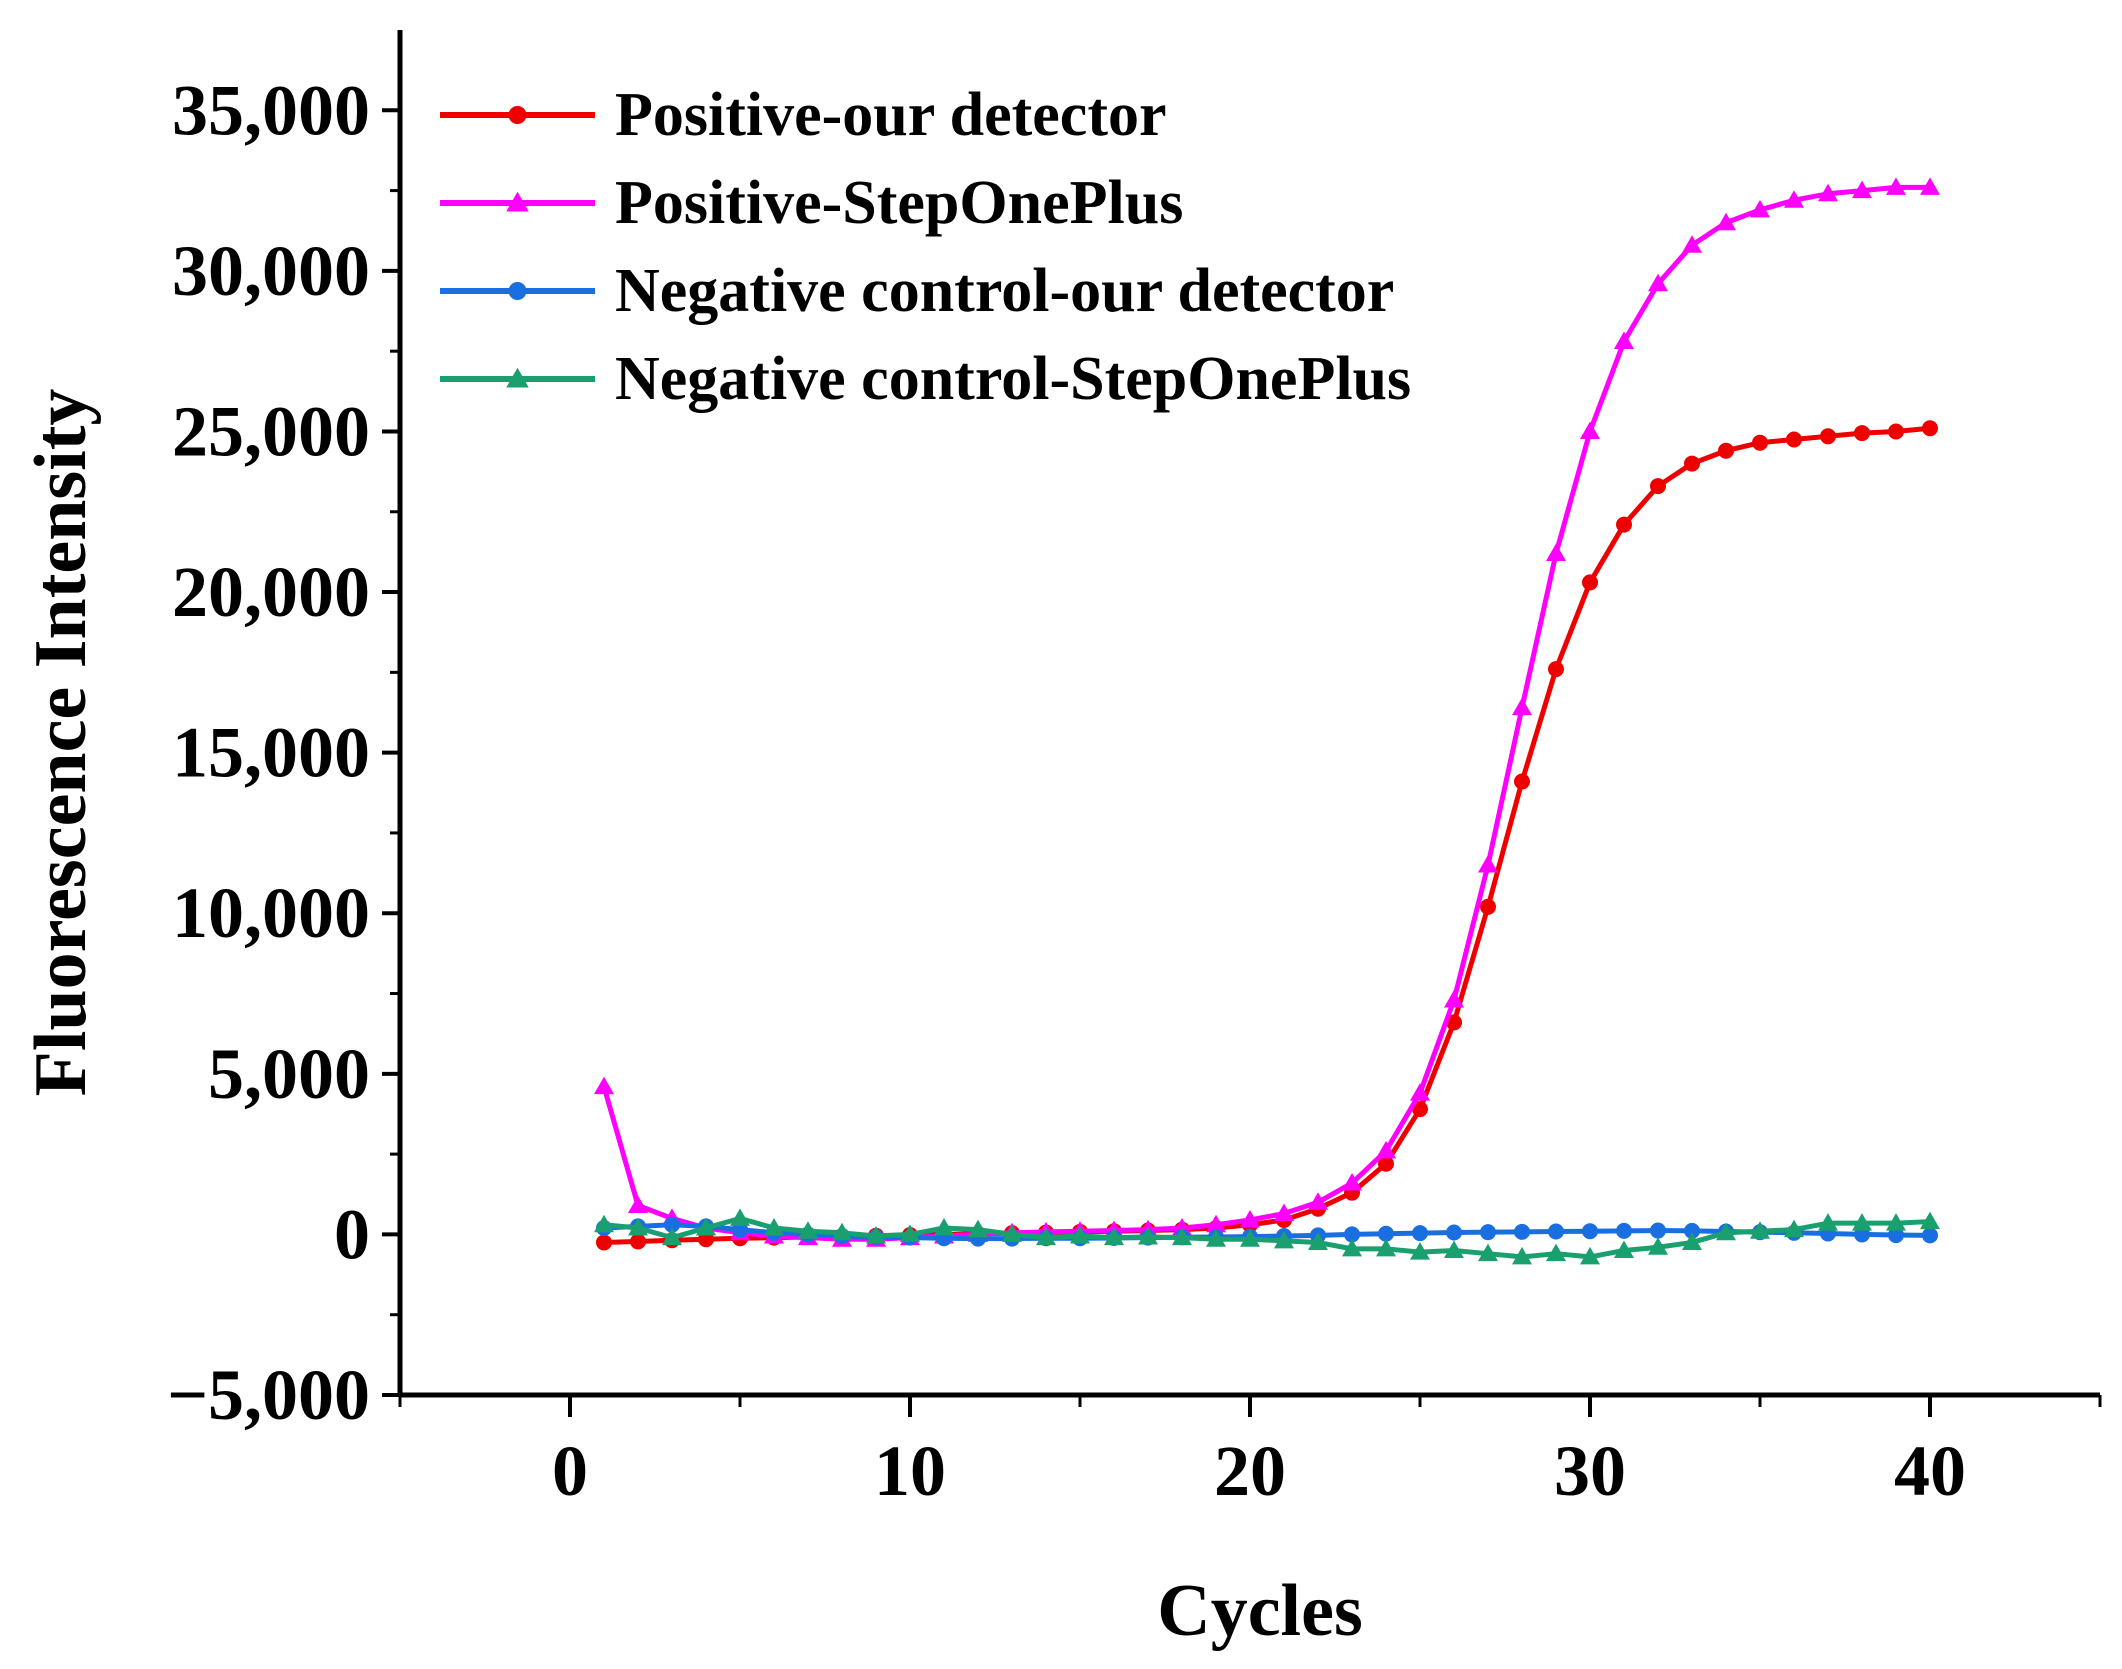 The image size is (2122, 1669). I want to click on legend-label: Negative control-StepOnePlus, so click(1013, 379).